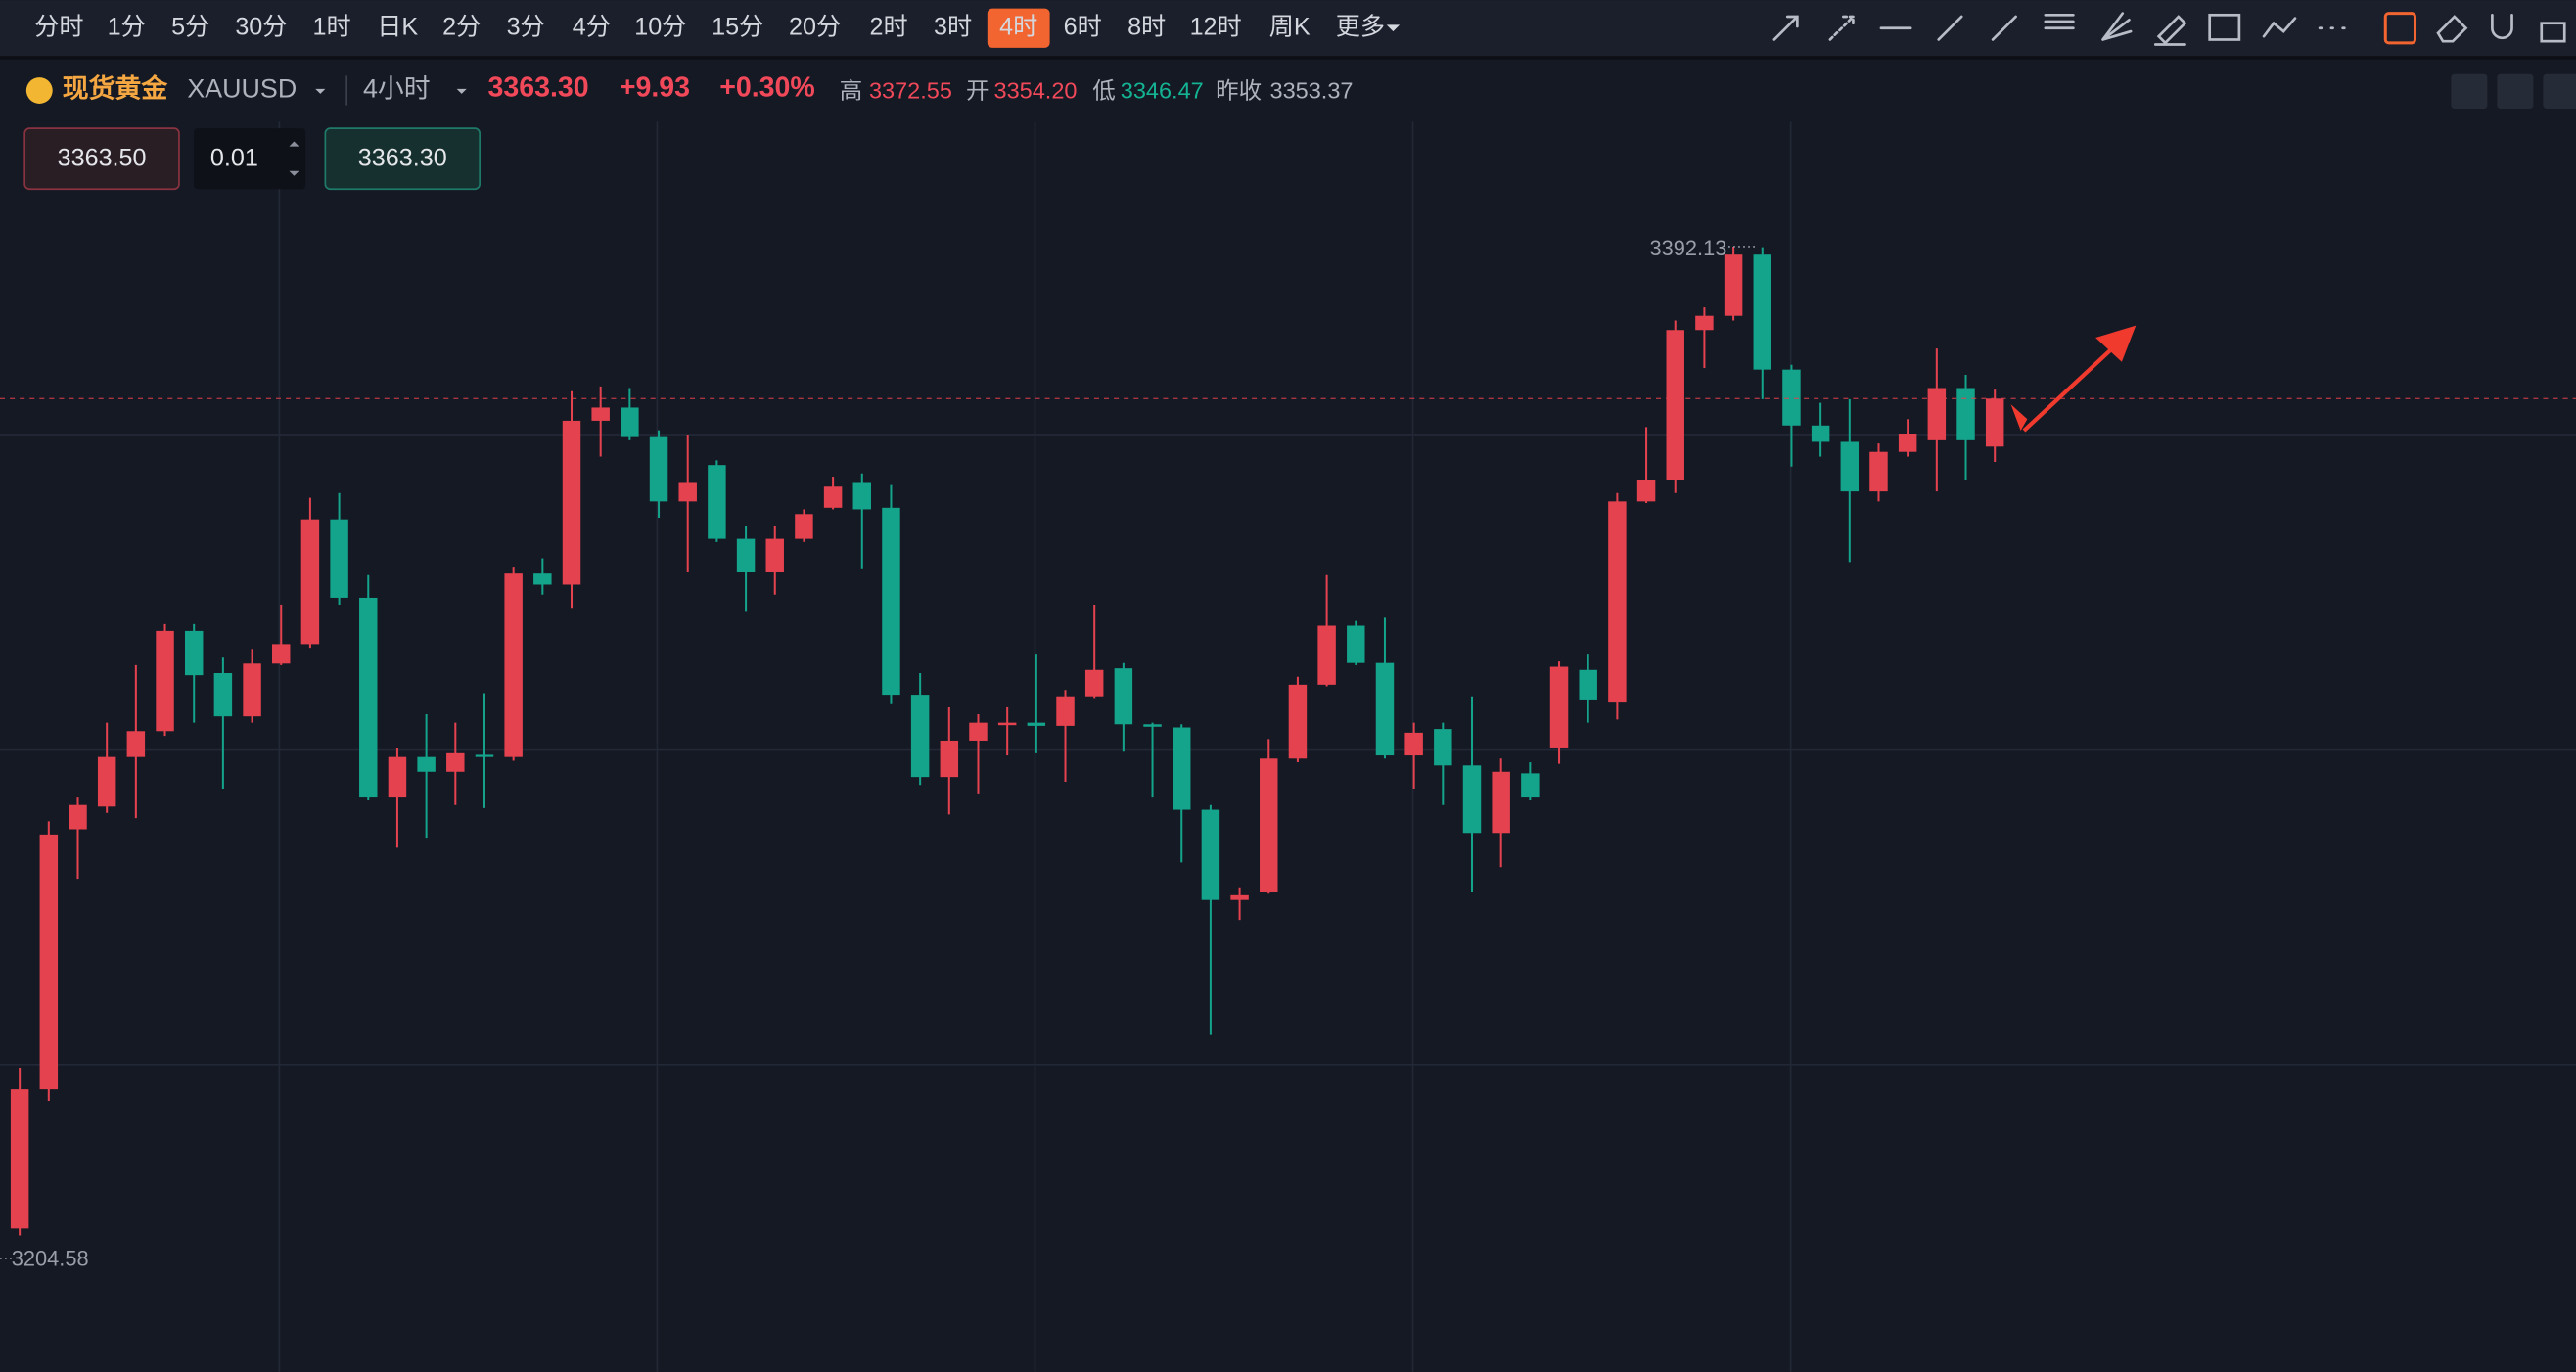  What do you see at coordinates (592, 27) in the screenshot?
I see `interval: 4分` at bounding box center [592, 27].